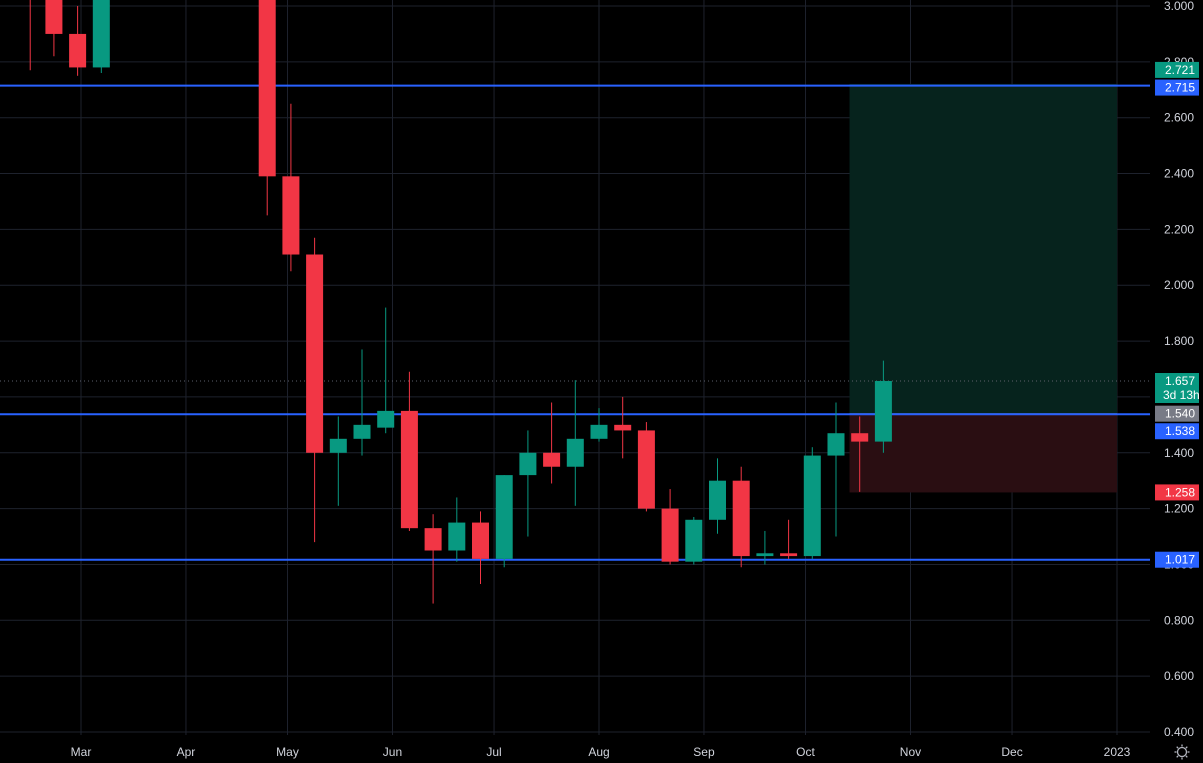 The width and height of the screenshot is (1203, 763). What do you see at coordinates (1179, 229) in the screenshot?
I see `price-tick-label: 2.200` at bounding box center [1179, 229].